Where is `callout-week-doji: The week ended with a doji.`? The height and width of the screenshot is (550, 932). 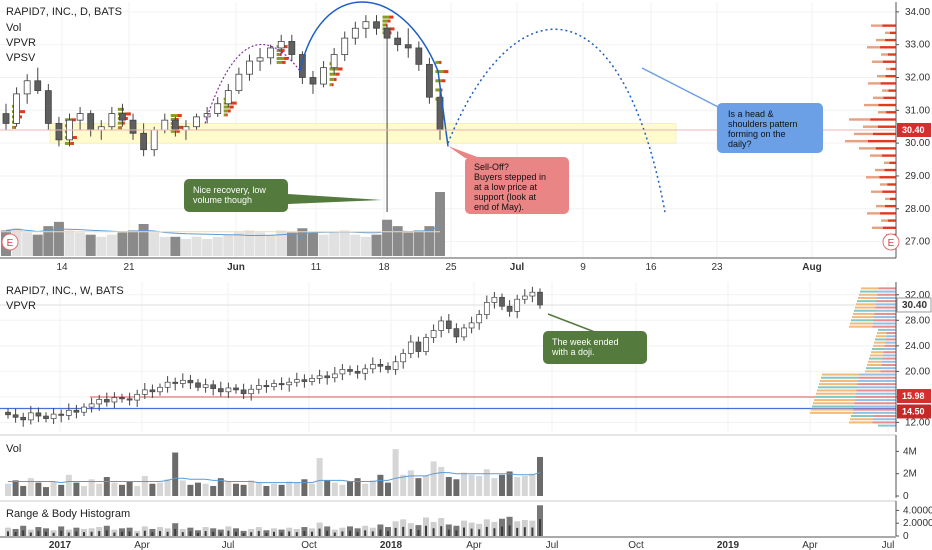
callout-week-doji: The week ended with a doji. is located at coordinates (595, 338).